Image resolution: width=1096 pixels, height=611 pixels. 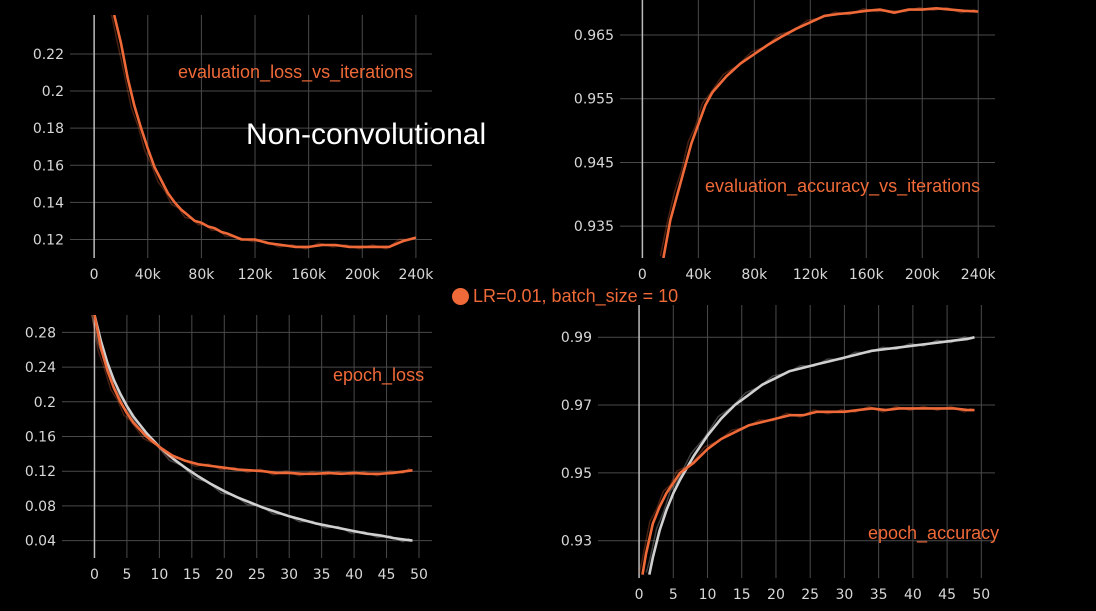 I want to click on legend-label: LR=0.01, batch_size = 10, so click(x=576, y=296).